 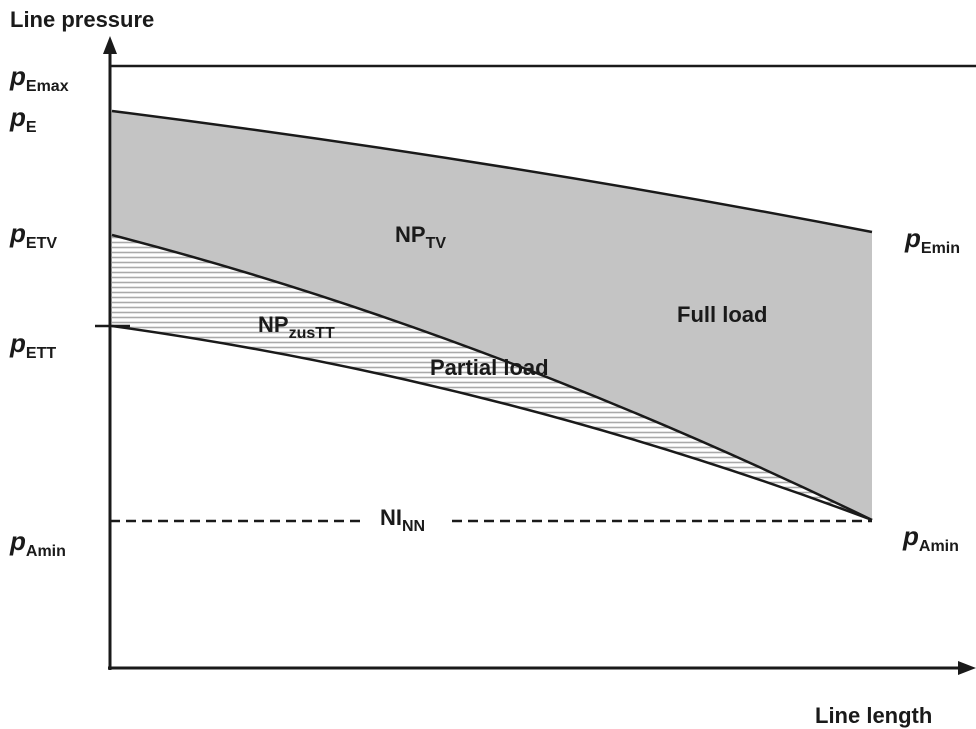 What do you see at coordinates (489, 367) in the screenshot?
I see `region-label: Partial load` at bounding box center [489, 367].